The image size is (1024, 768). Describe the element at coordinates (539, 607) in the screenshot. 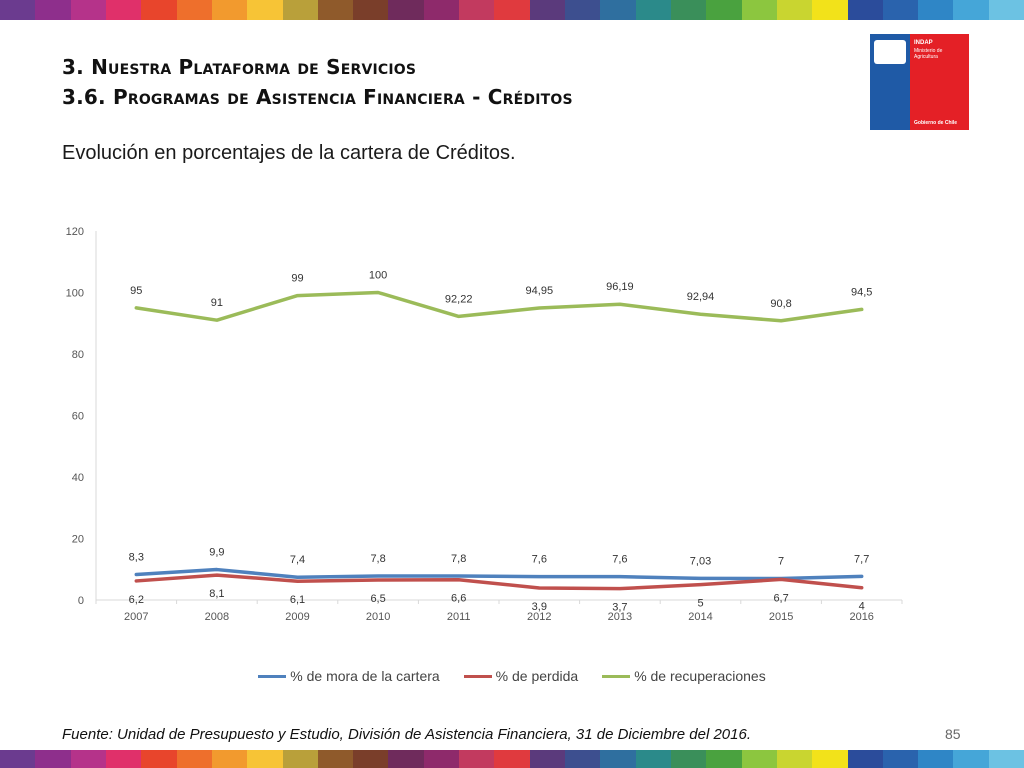

I see `data-label: 3,9` at that location.